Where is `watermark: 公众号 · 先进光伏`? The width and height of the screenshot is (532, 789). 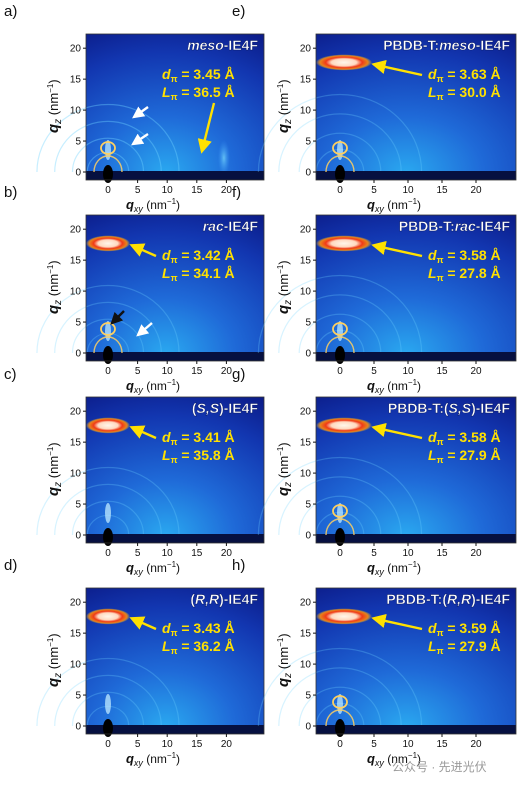 watermark: 公众号 · 先进光伏 is located at coordinates (439, 767).